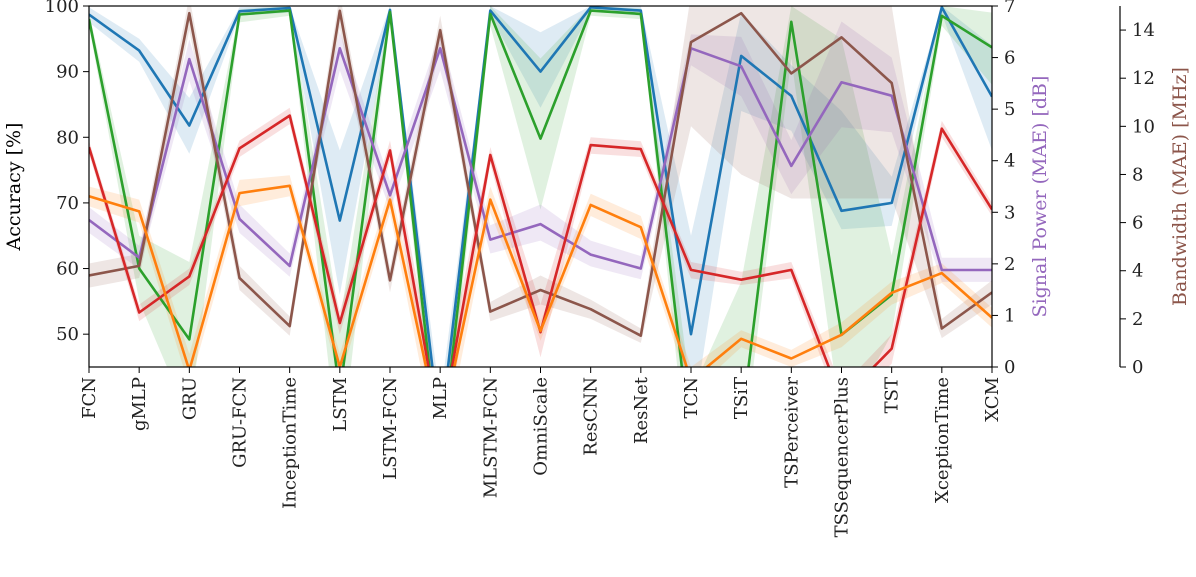  Describe the element at coordinates (942, 440) in the screenshot. I see `x-tick-label: XceptionTime` at that location.